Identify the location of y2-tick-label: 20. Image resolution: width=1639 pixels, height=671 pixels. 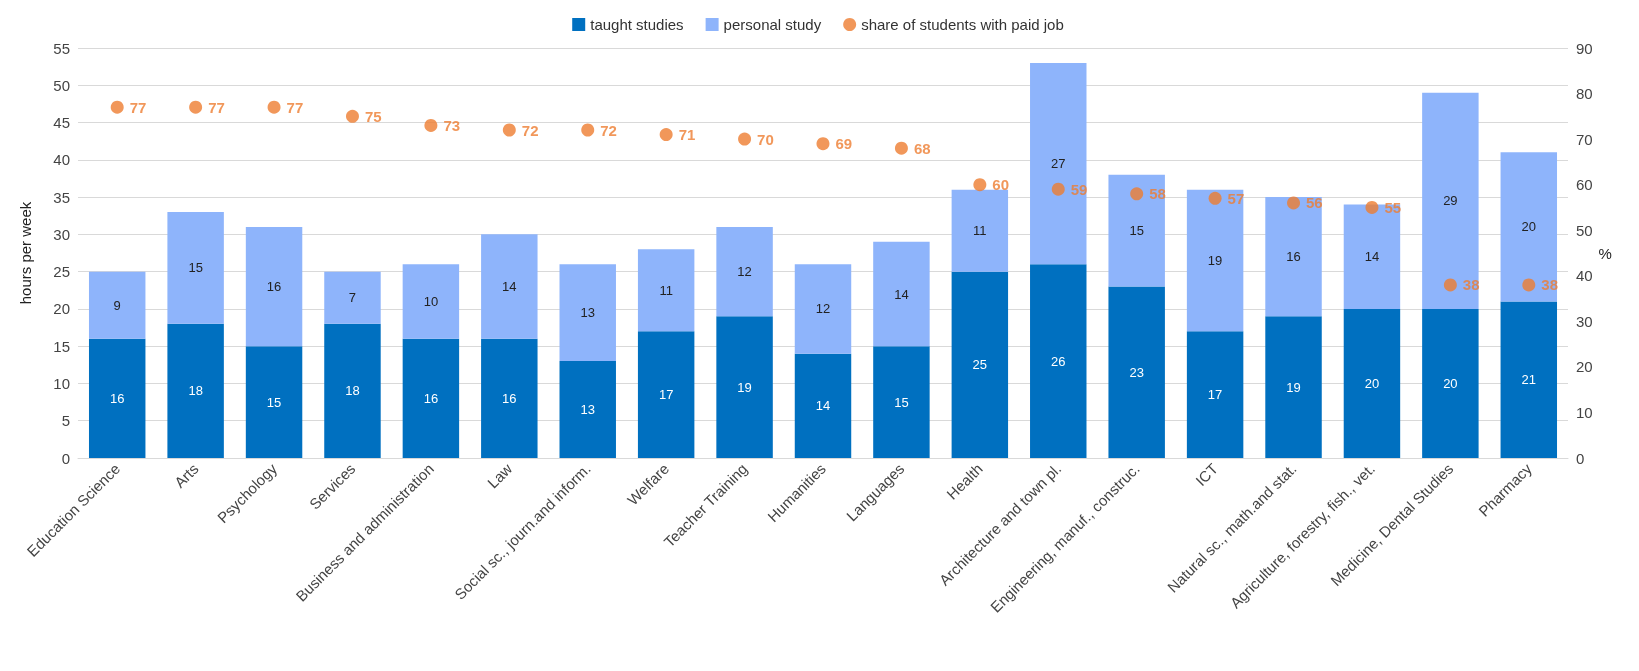
(1584, 367).